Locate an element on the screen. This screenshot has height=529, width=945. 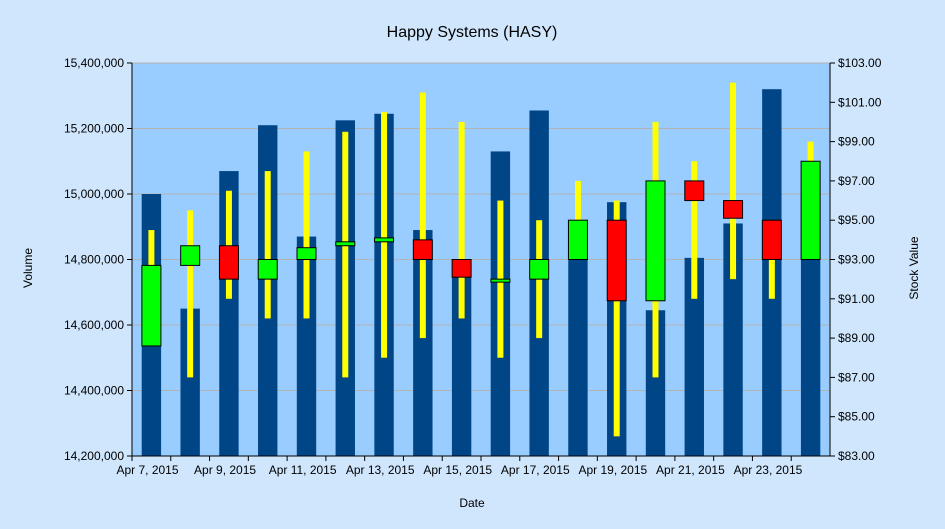
x-tick-label: Apr 21, 2015 is located at coordinates (690, 470).